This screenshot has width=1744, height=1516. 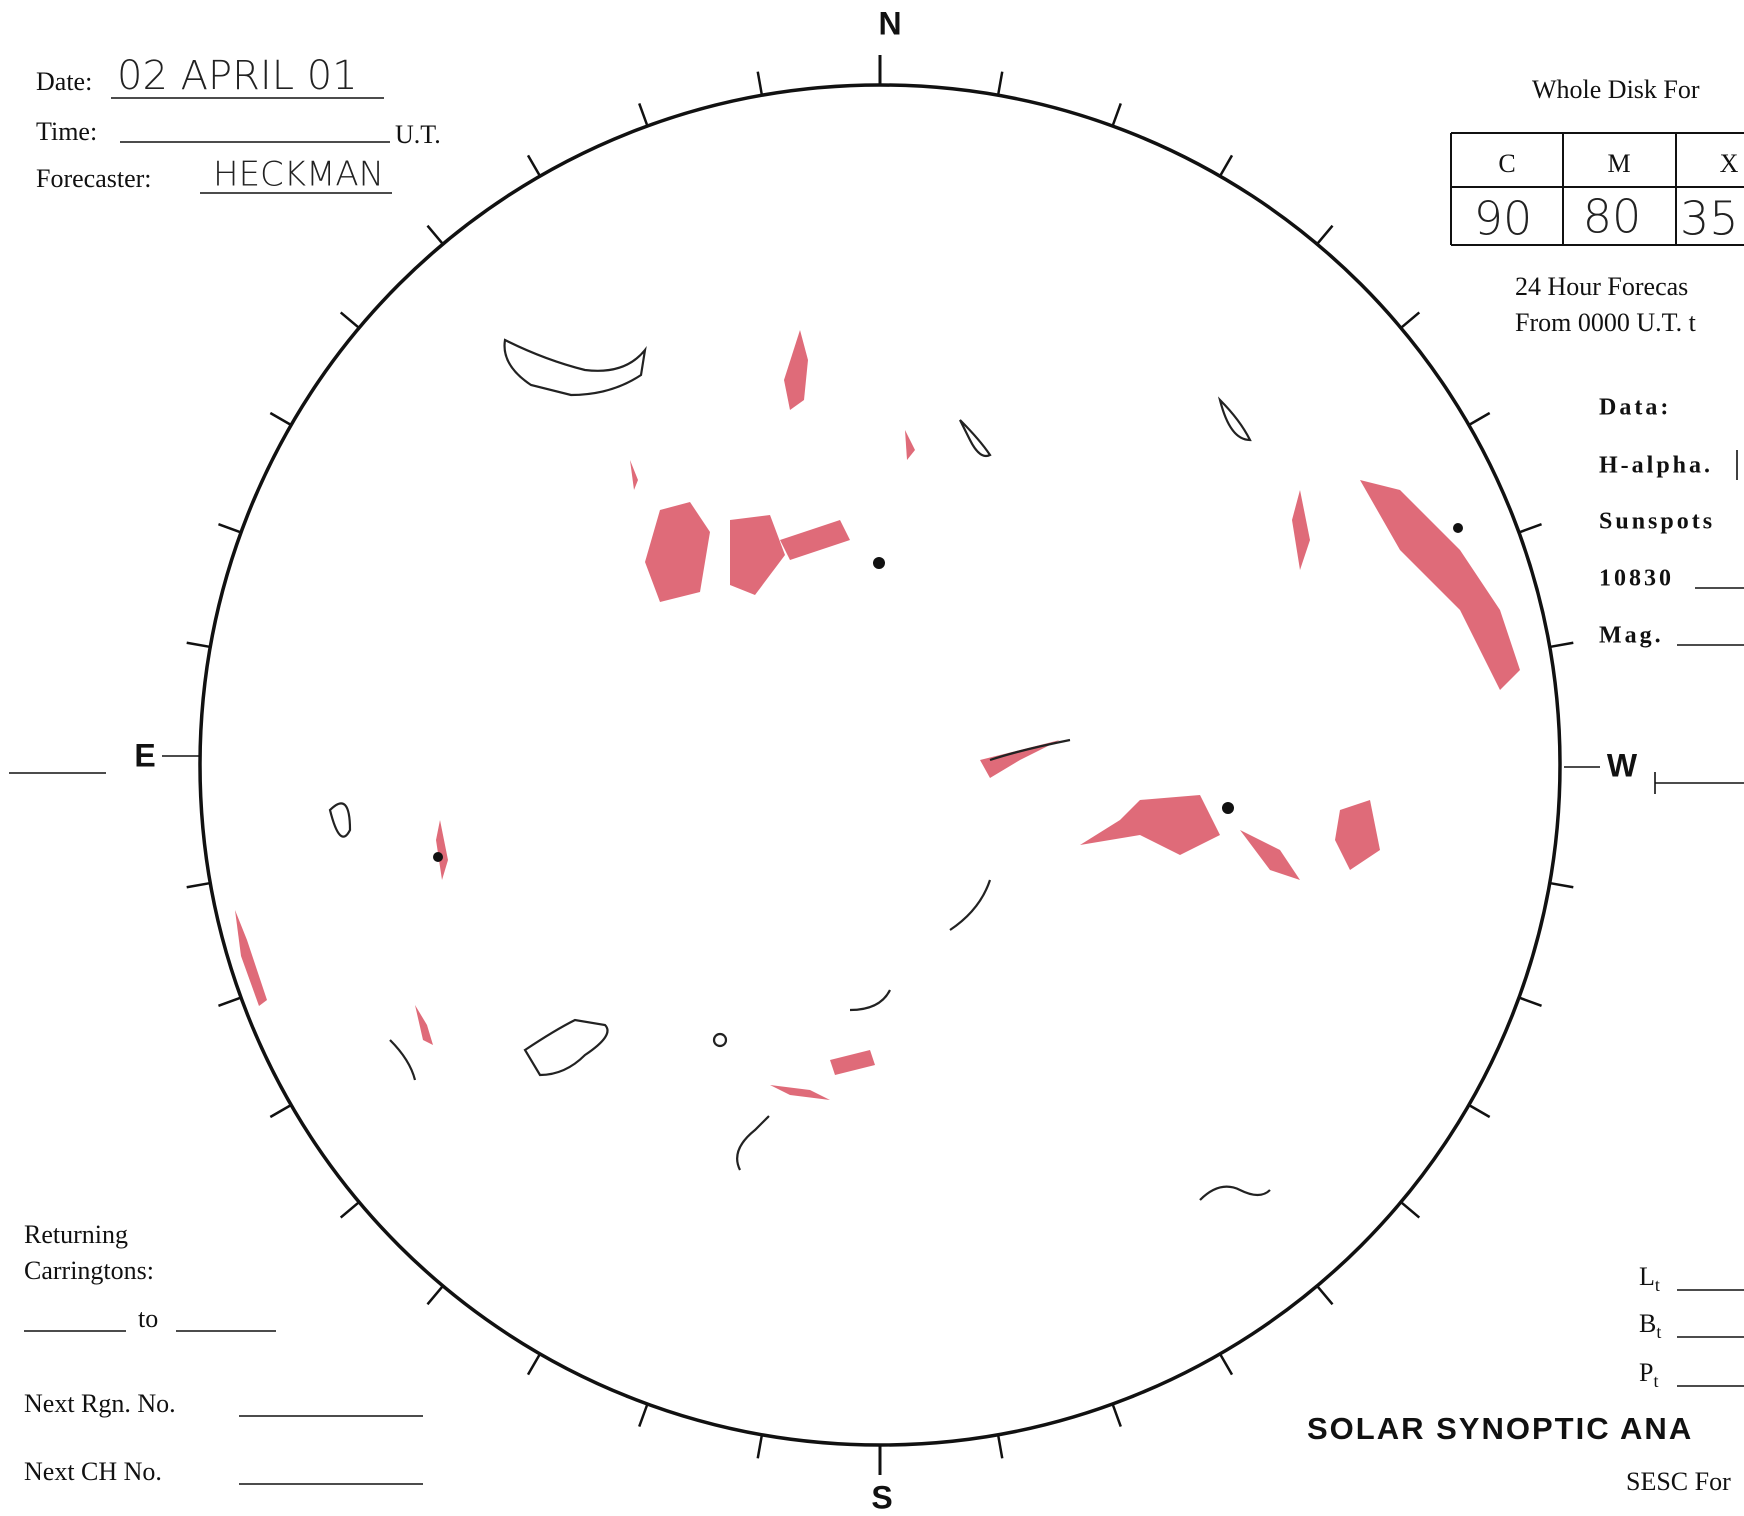 I want to click on forecast-title: Whole Disk For, so click(x=1616, y=89).